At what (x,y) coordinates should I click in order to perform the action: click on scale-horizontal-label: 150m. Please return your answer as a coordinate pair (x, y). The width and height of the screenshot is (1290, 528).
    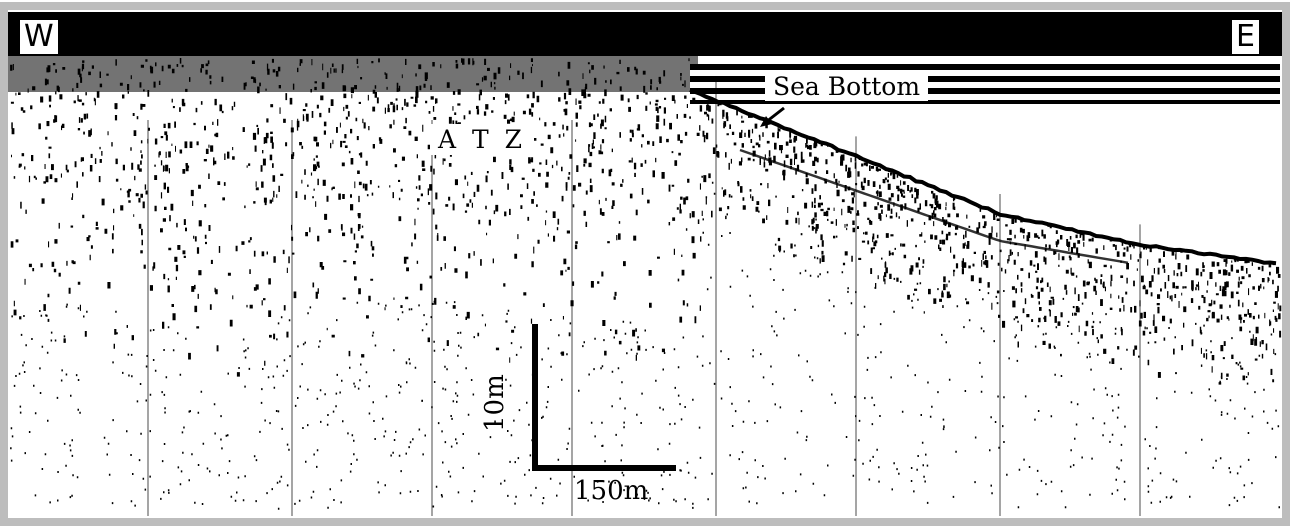
    Looking at the image, I should click on (611, 491).